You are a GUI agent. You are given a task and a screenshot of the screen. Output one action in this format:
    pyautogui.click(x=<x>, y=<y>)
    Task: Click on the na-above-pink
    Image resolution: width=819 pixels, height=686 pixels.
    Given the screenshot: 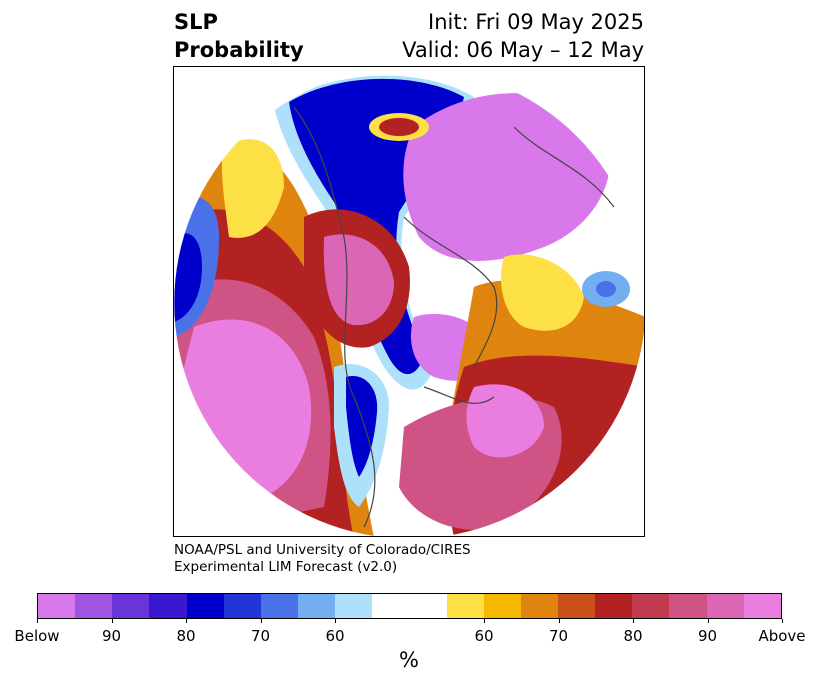 What is the action you would take?
    pyautogui.click(x=358, y=280)
    